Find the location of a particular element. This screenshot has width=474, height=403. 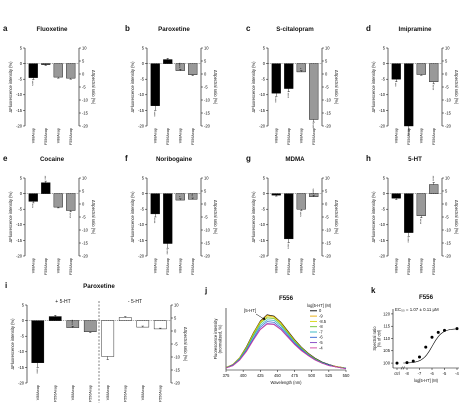

data-point is located at coordinates (419, 357).